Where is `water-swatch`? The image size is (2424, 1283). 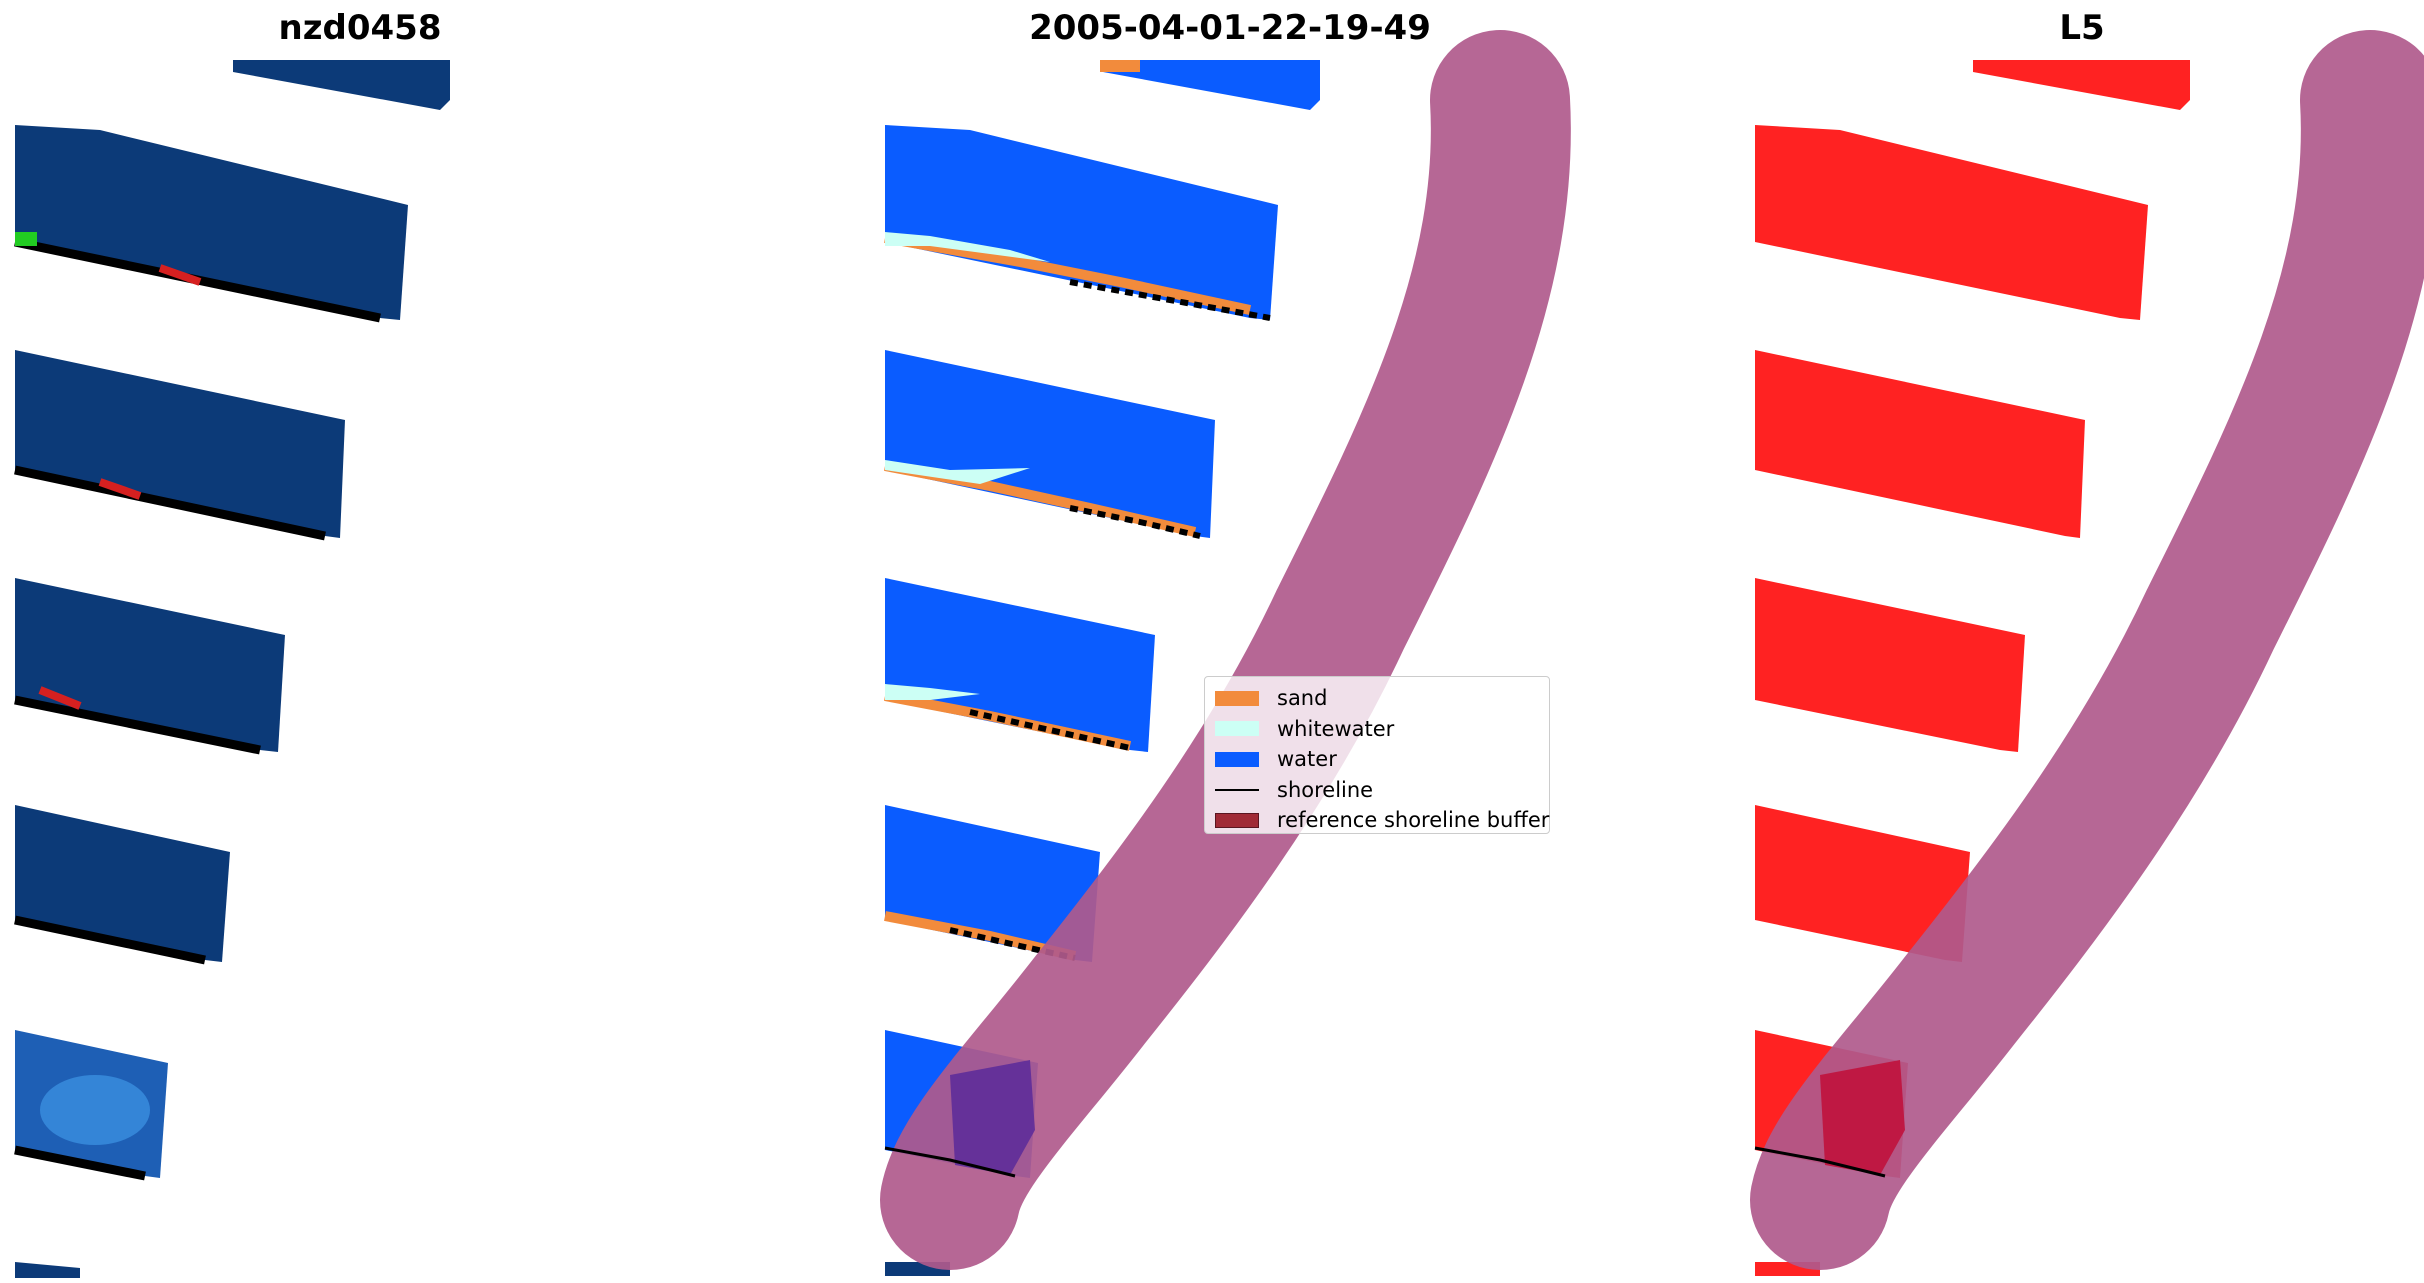
water-swatch is located at coordinates (1237, 759).